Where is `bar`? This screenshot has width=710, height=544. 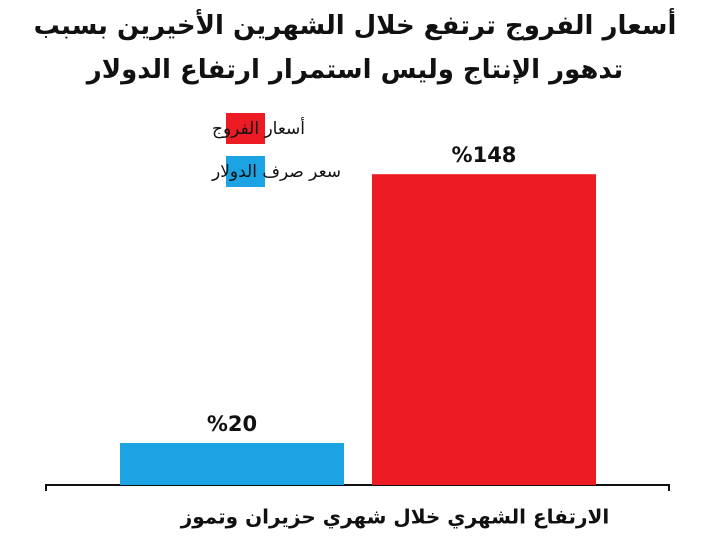 bar is located at coordinates (232, 464).